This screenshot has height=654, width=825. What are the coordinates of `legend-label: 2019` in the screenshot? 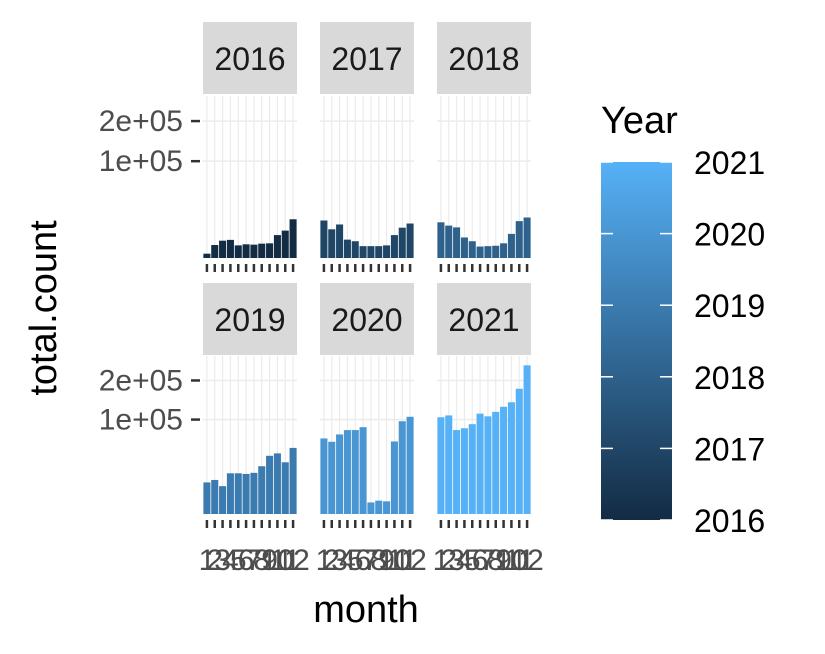 It's located at (729, 306).